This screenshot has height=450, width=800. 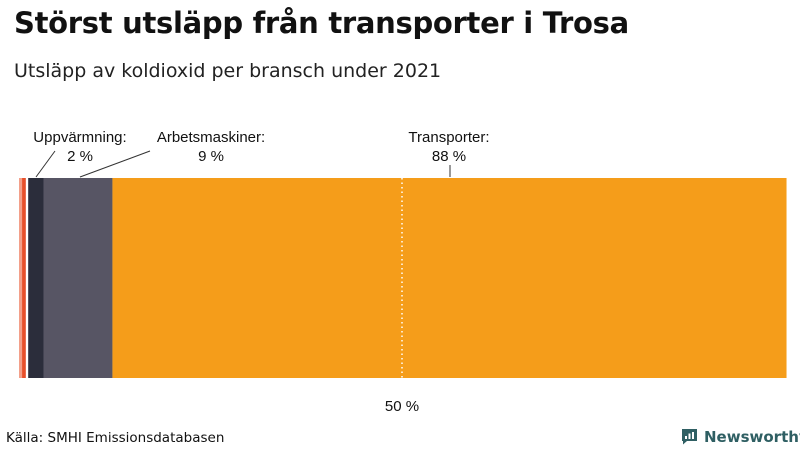 What do you see at coordinates (321, 23) in the screenshot?
I see `chart-title: Störst utsläpp från transporter i Trosa` at bounding box center [321, 23].